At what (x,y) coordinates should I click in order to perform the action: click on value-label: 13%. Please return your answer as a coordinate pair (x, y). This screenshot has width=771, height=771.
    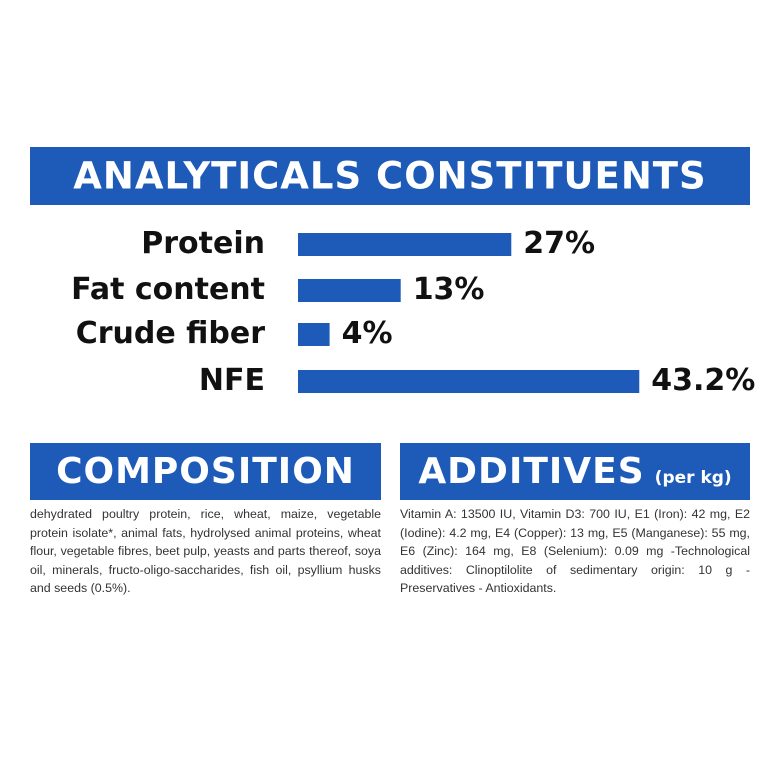
    Looking at the image, I should click on (449, 289).